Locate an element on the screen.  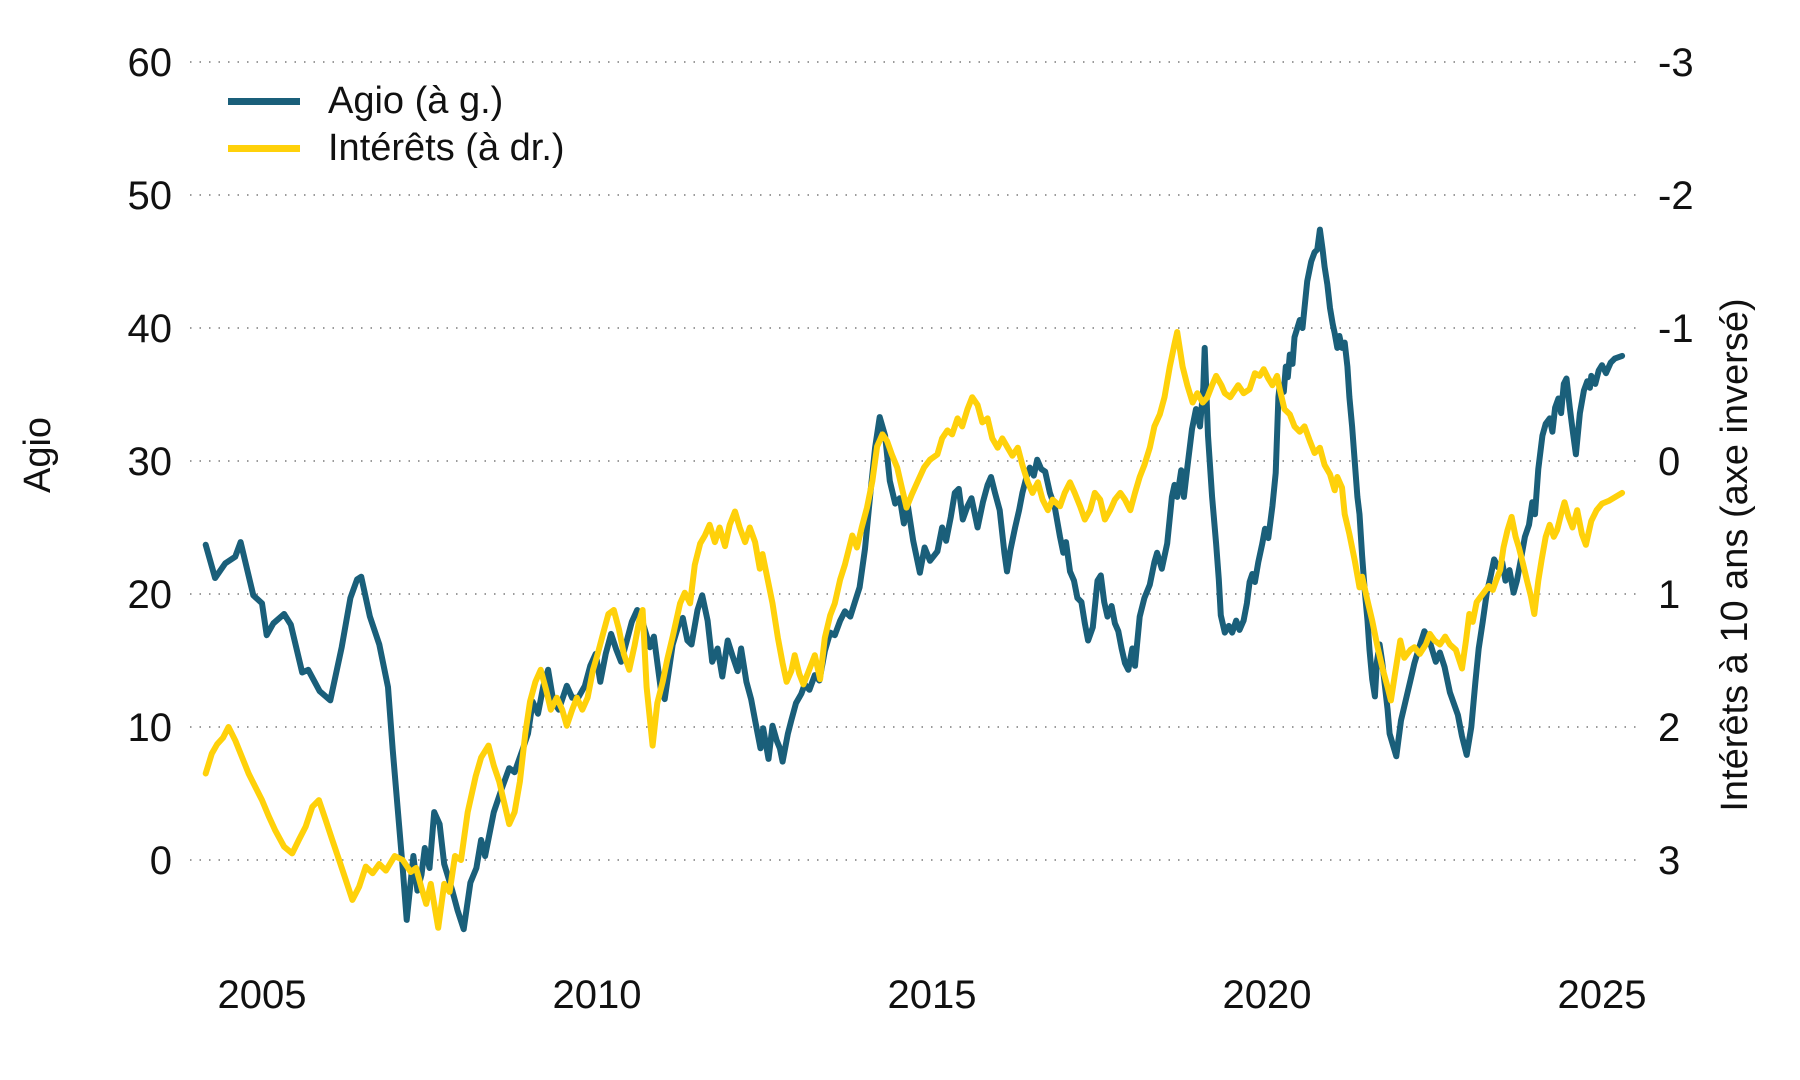
legend: Agio (à g.) Intérêts (à dr.) is located at coordinates (396, 125).